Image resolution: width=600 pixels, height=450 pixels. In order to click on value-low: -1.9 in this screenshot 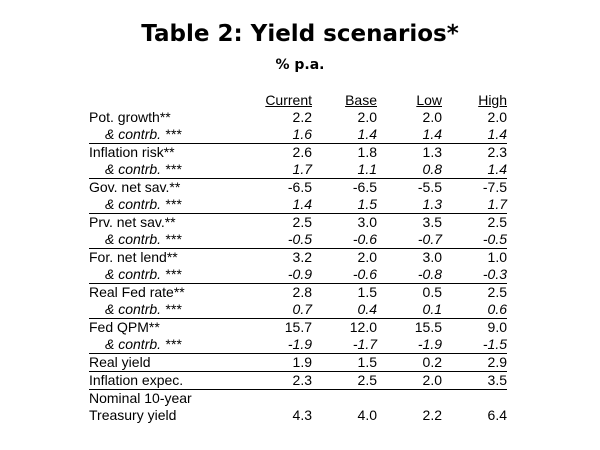, I will do `click(429, 344)`.